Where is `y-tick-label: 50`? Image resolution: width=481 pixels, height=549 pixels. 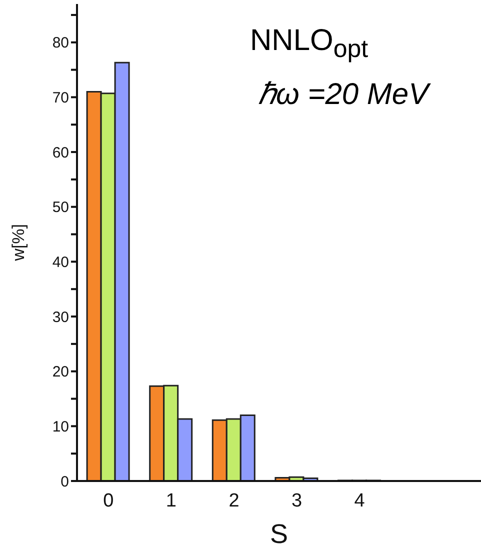 y-tick-label: 50 is located at coordinates (60, 207).